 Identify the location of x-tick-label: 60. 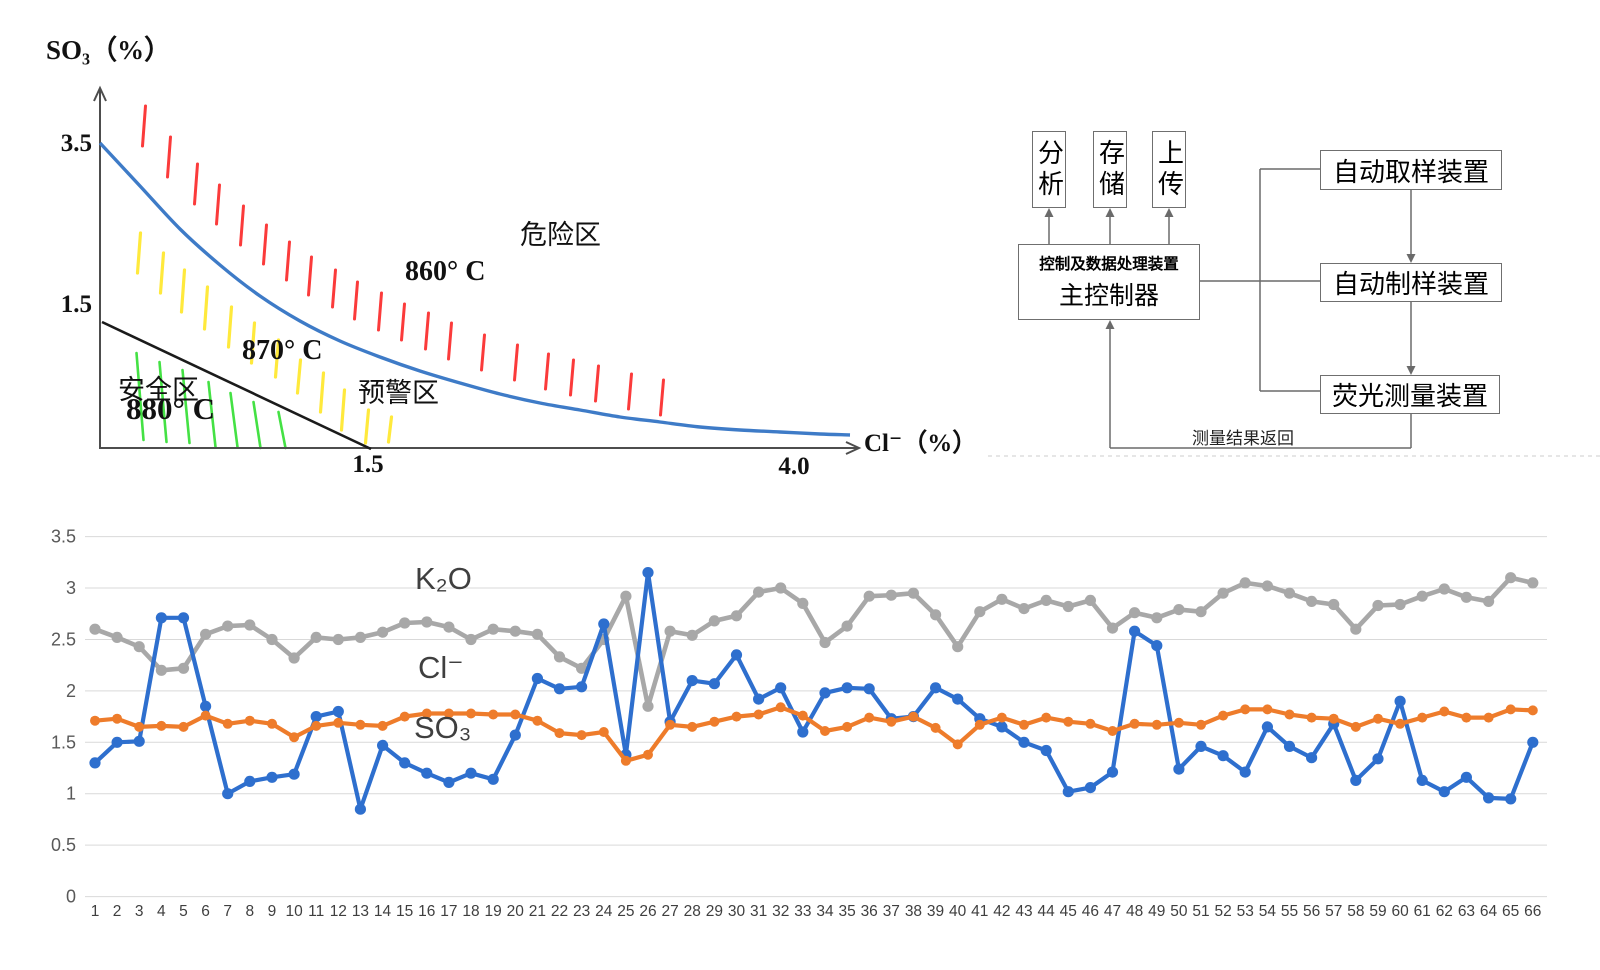
(1400, 911).